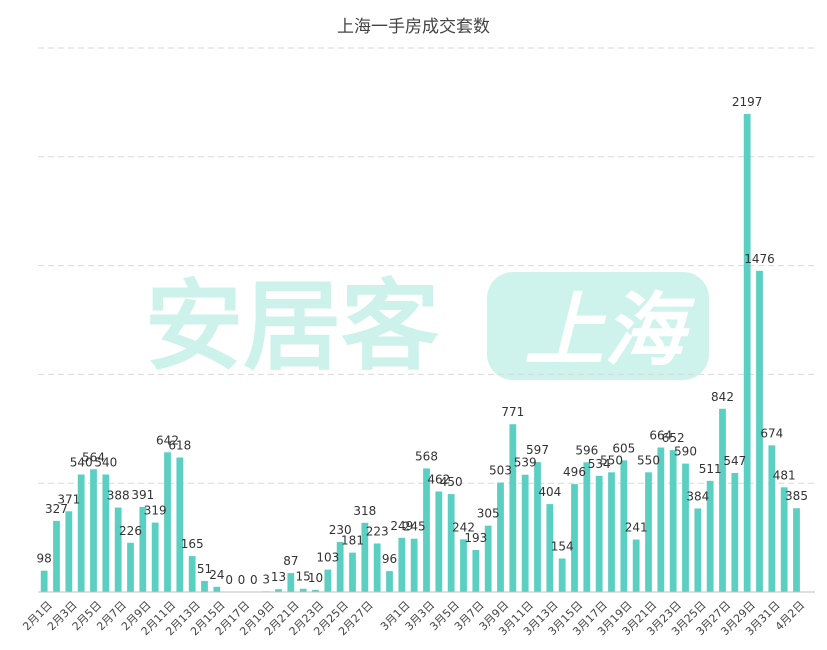 The width and height of the screenshot is (827, 650). I want to click on data-label: 165, so click(192, 544).